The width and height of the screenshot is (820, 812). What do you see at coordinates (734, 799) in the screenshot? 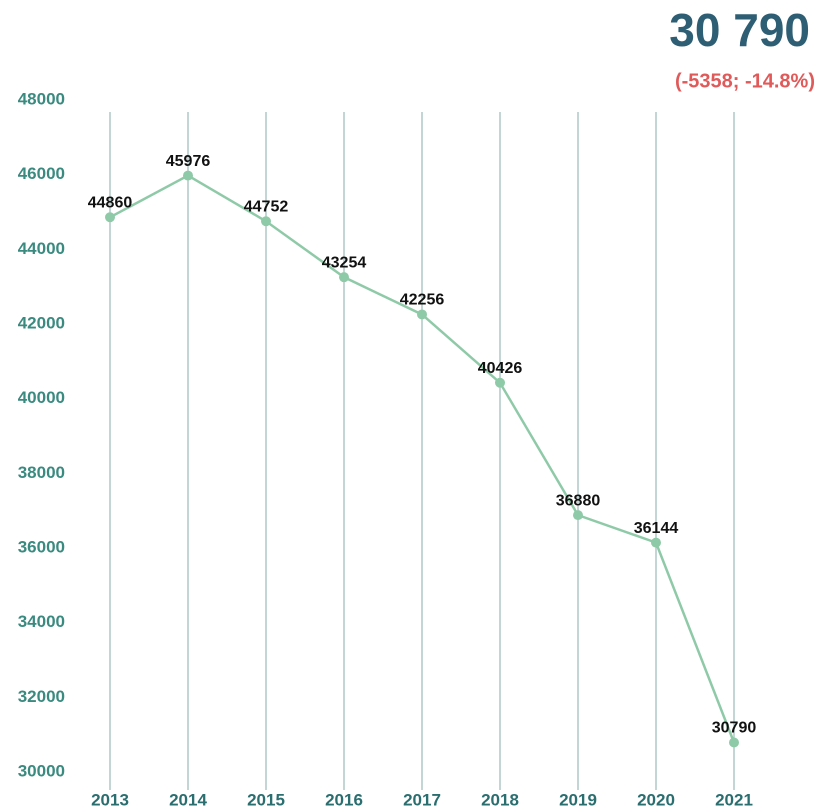
I see `x-tick-label: 2021` at bounding box center [734, 799].